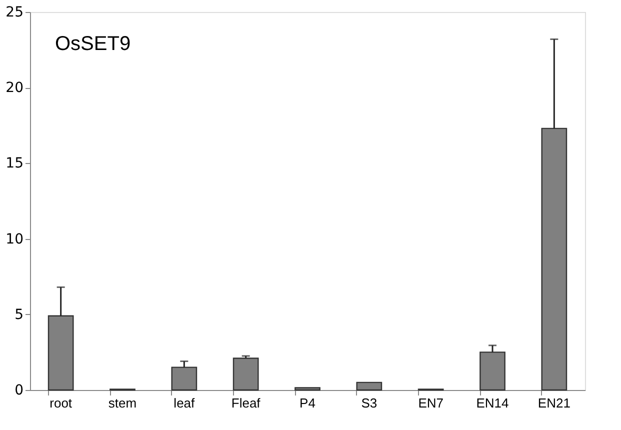 This screenshot has width=621, height=430. I want to click on x-tick-label: EN14, so click(492, 403).